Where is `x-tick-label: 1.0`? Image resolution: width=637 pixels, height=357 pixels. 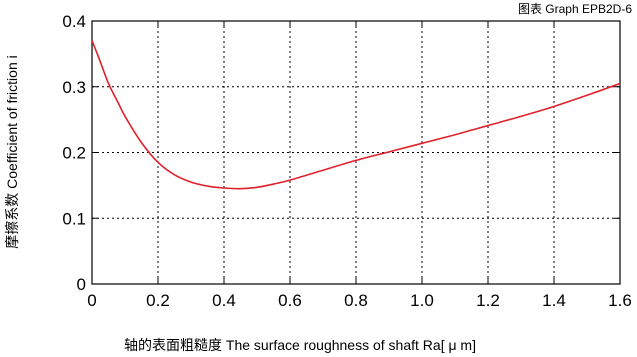
x-tick-label: 1.0 is located at coordinates (422, 300).